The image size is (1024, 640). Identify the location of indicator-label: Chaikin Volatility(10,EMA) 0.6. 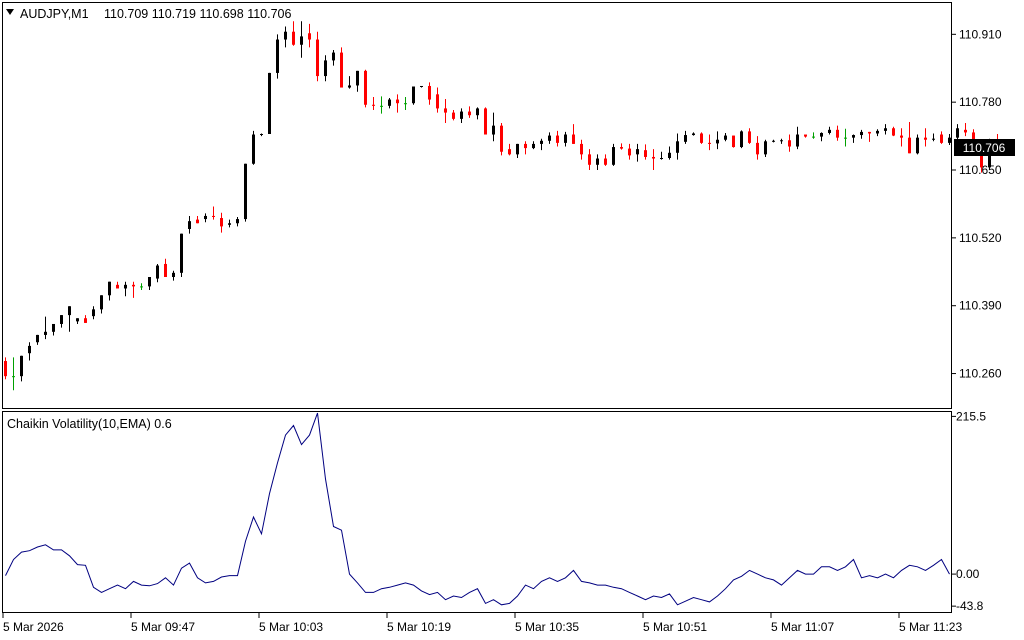
(89, 424).